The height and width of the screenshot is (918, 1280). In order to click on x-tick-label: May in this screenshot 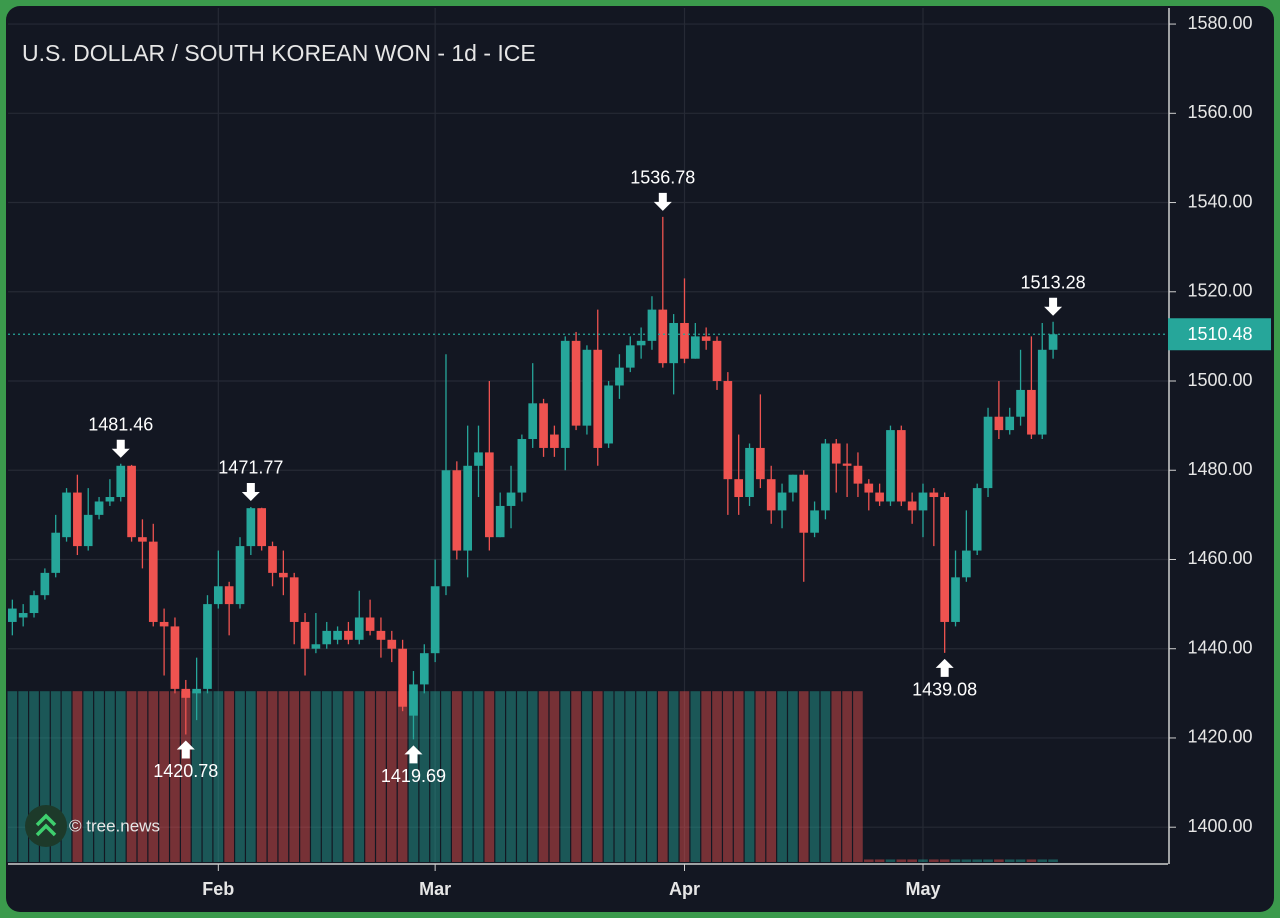, I will do `click(922, 889)`.